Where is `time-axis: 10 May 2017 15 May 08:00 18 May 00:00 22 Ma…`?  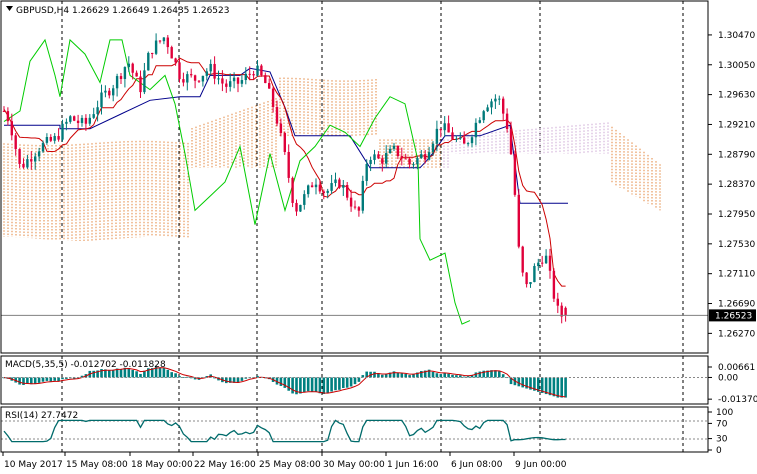
time-axis: 10 May 2017 15 May 08:00 18 May 00:00 22 Ma… is located at coordinates (284, 461).